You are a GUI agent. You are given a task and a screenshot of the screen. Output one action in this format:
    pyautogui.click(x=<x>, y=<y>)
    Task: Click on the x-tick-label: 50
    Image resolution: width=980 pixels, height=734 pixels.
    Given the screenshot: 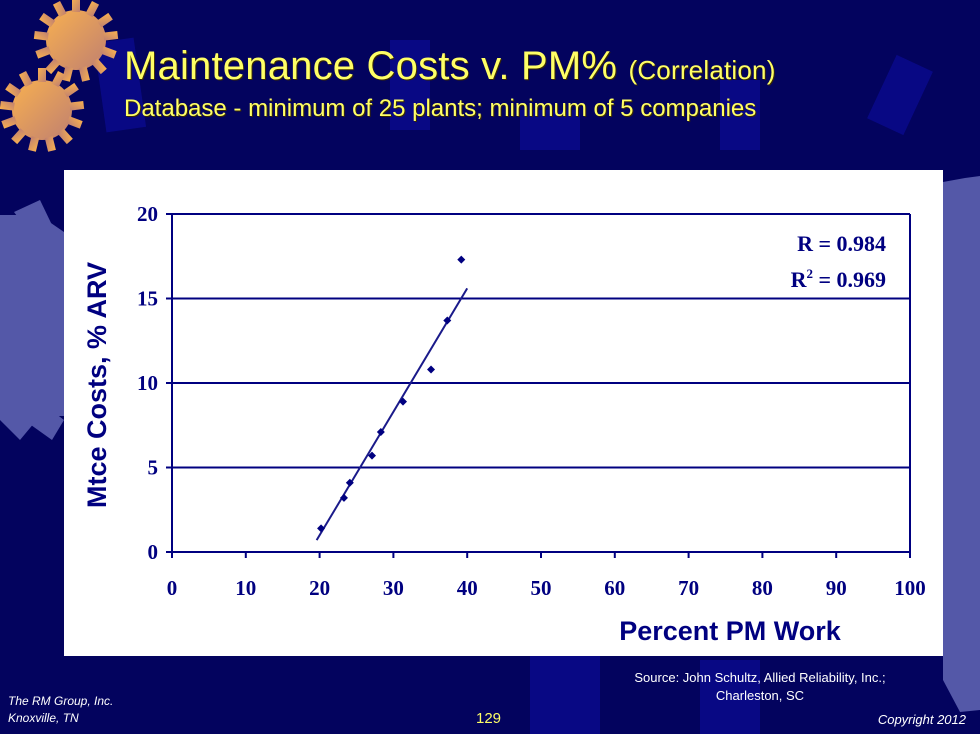 What is the action you would take?
    pyautogui.click(x=541, y=588)
    